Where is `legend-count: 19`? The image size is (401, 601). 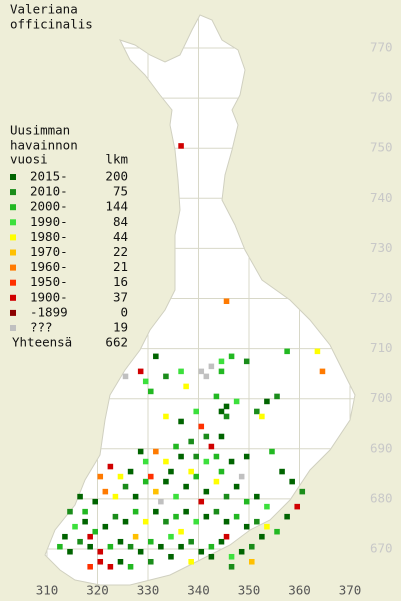 legend-count: 19 is located at coordinates (120, 327).